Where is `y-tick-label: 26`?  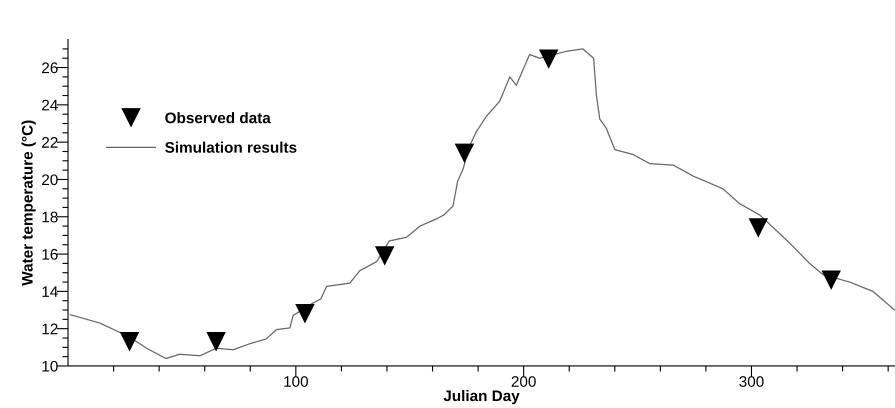 y-tick-label: 26 is located at coordinates (50, 68).